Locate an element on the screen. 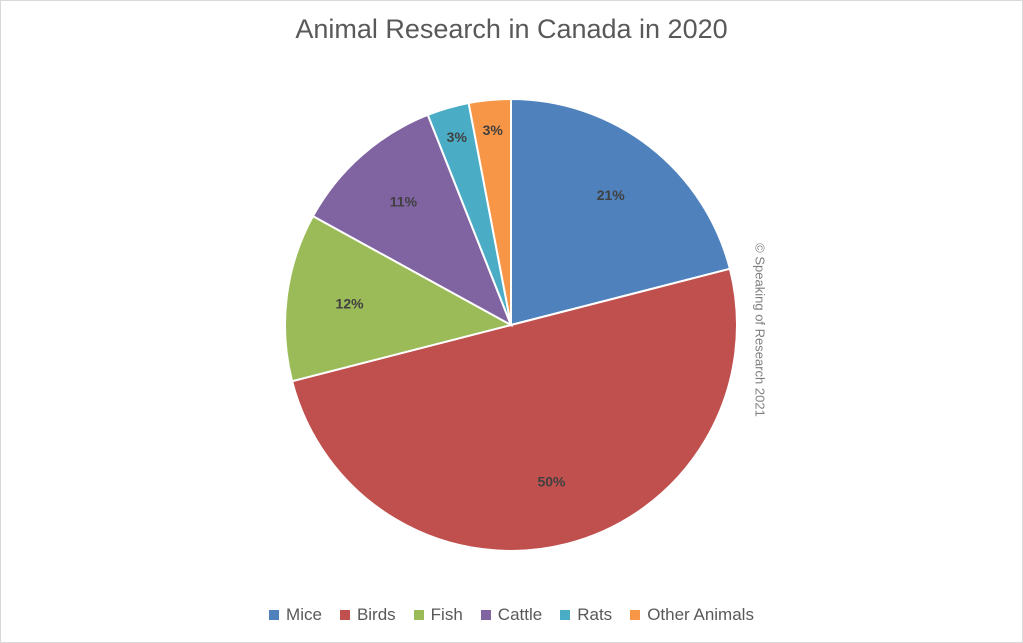  data-label-fish: 12% is located at coordinates (350, 303).